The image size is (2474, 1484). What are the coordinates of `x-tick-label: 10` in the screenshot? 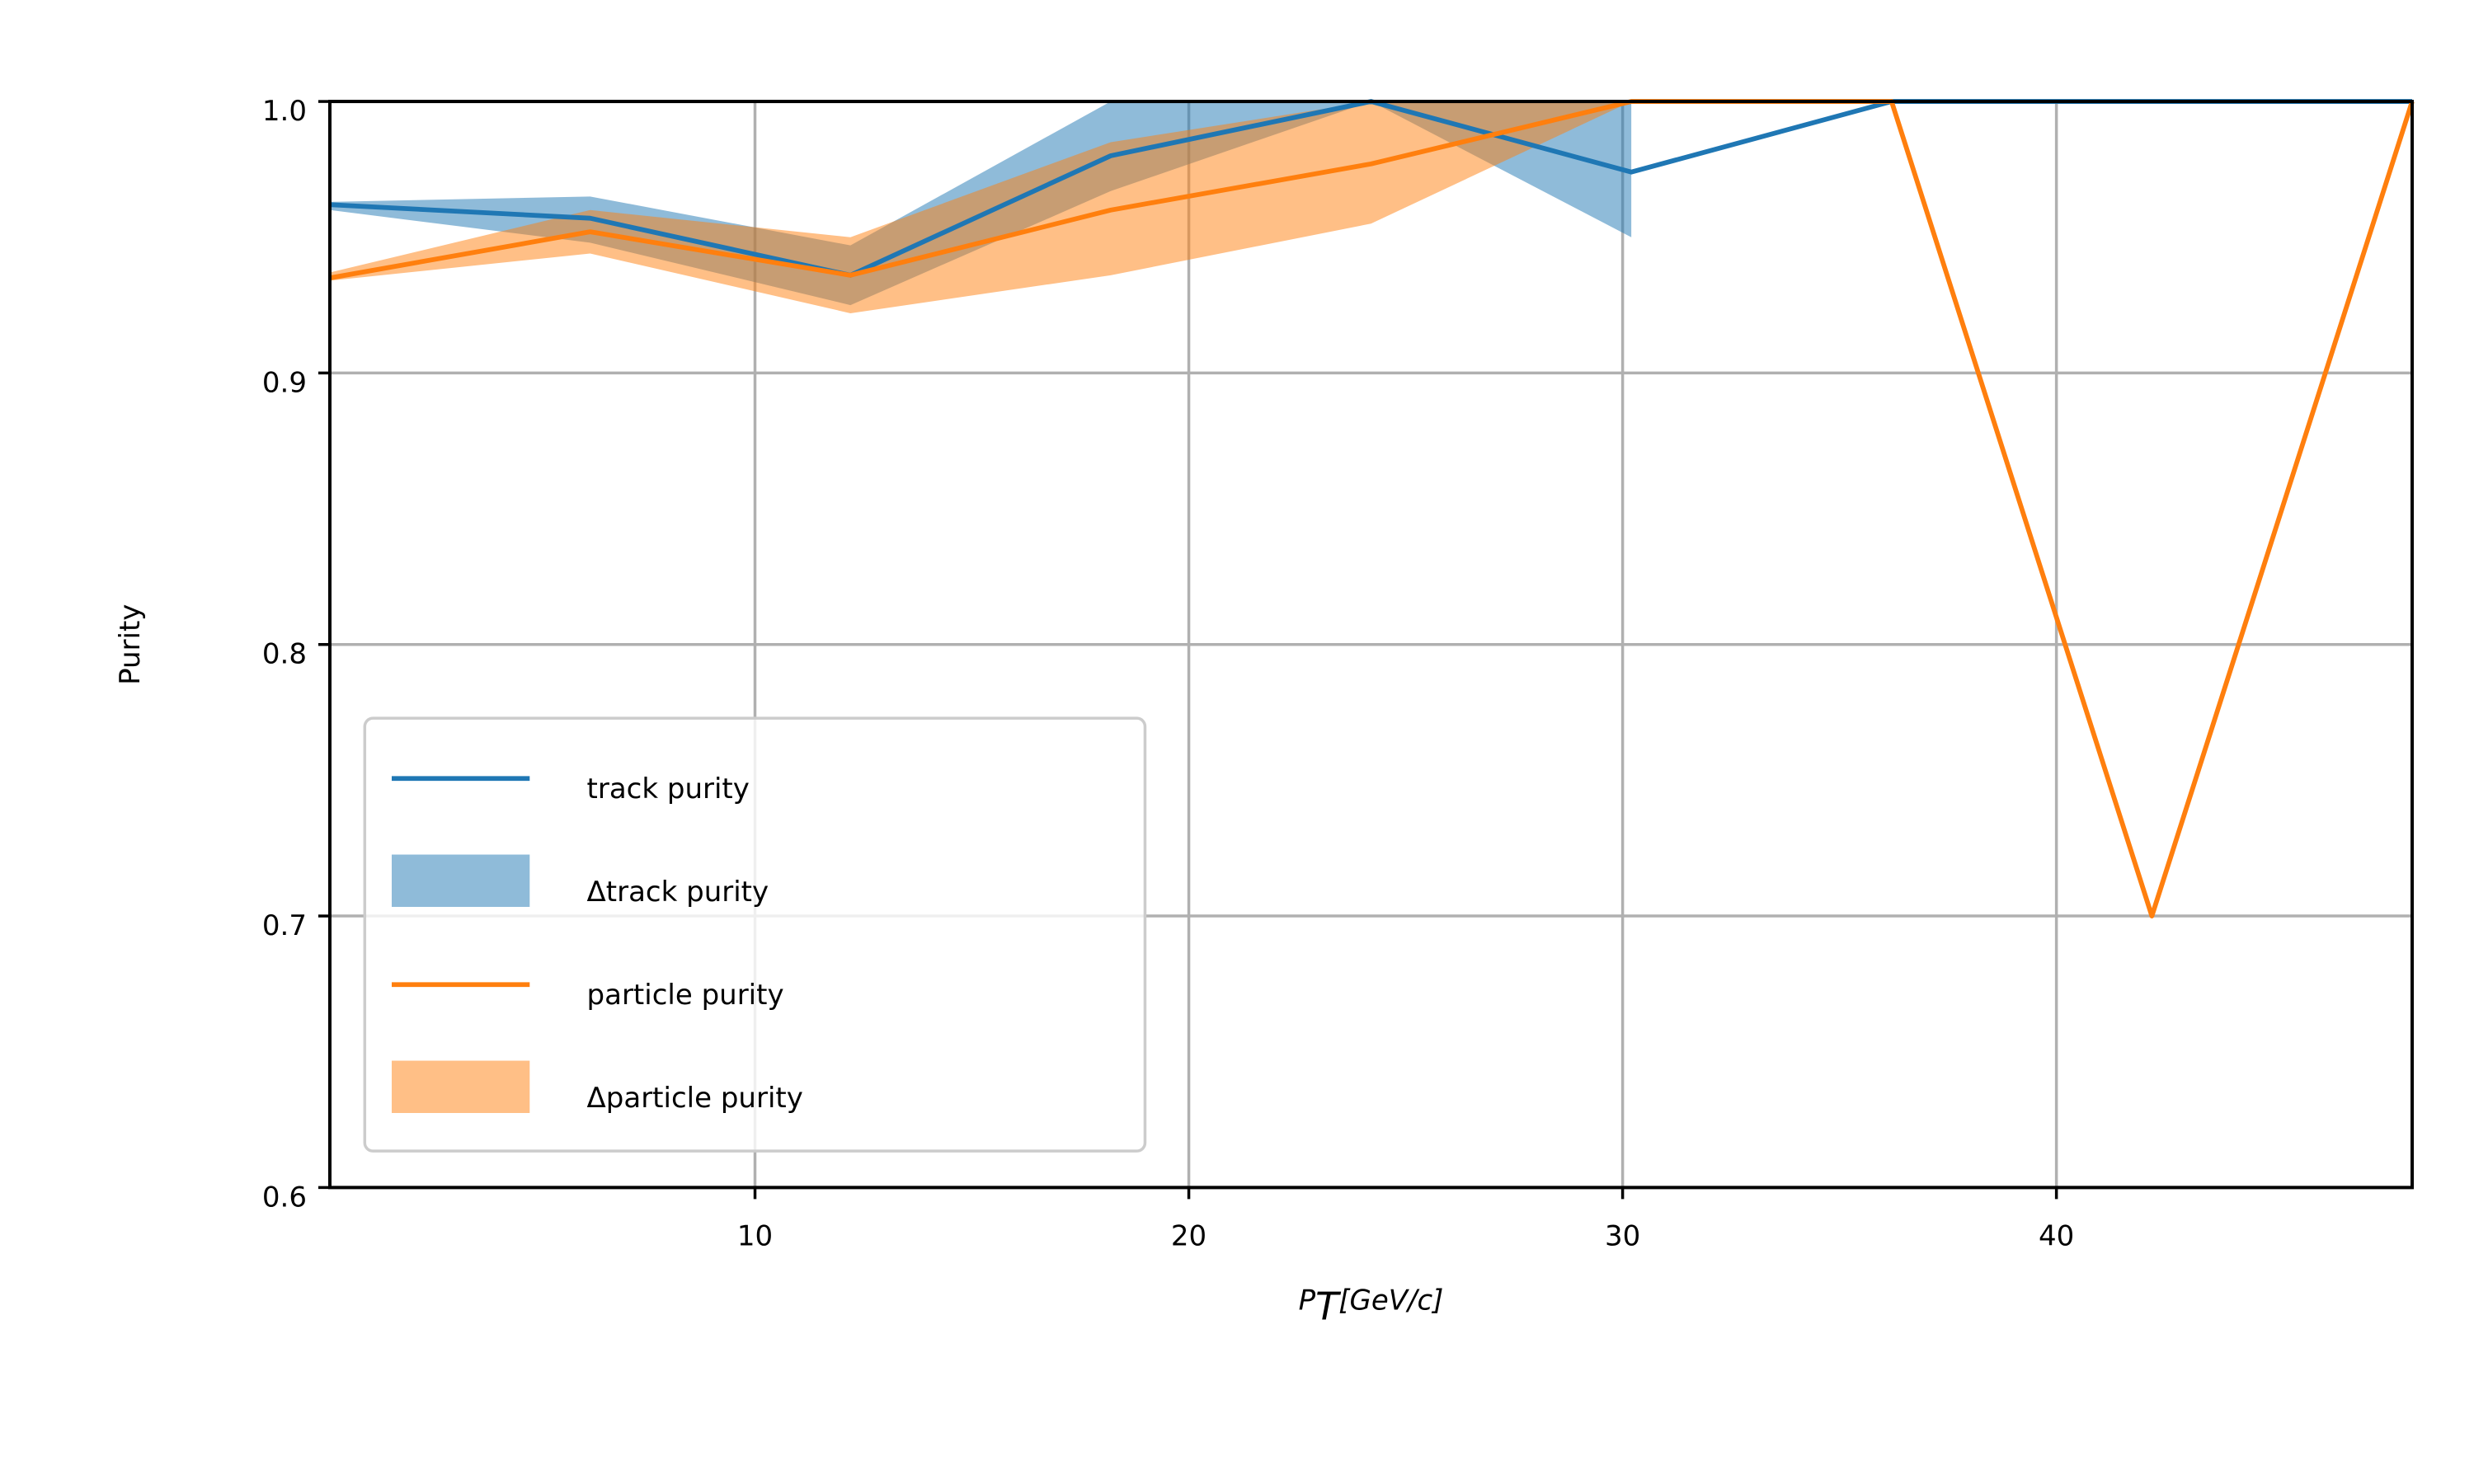 It's located at (755, 1235).